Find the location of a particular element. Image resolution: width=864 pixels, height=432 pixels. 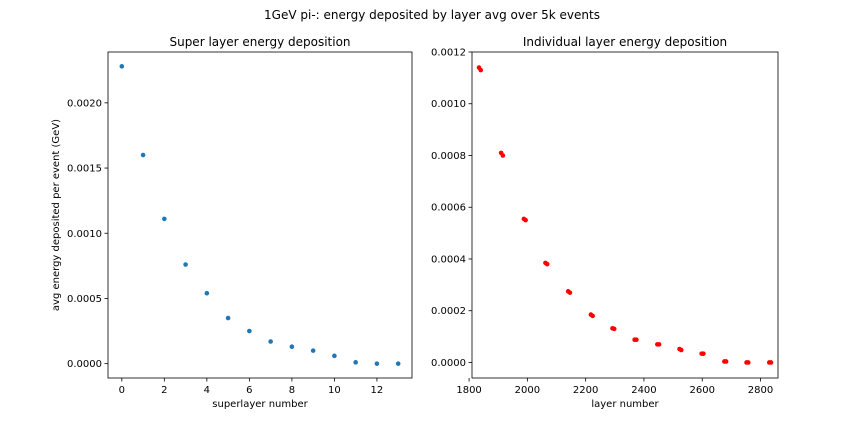

x-tick-label: 0 is located at coordinates (122, 390).